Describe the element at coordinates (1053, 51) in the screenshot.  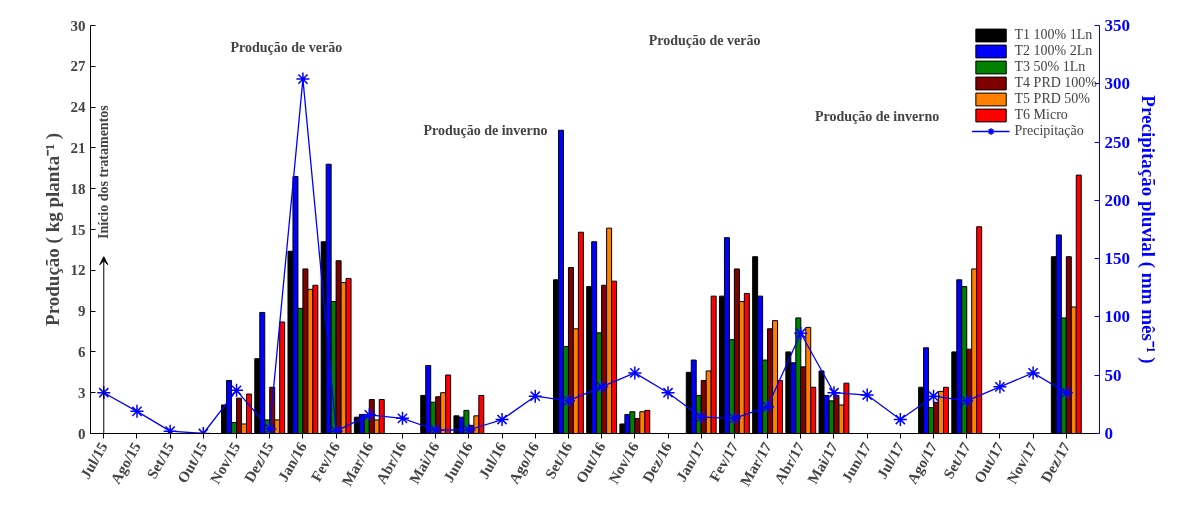
I see `legend-label: T2 100% 2Ln` at that location.